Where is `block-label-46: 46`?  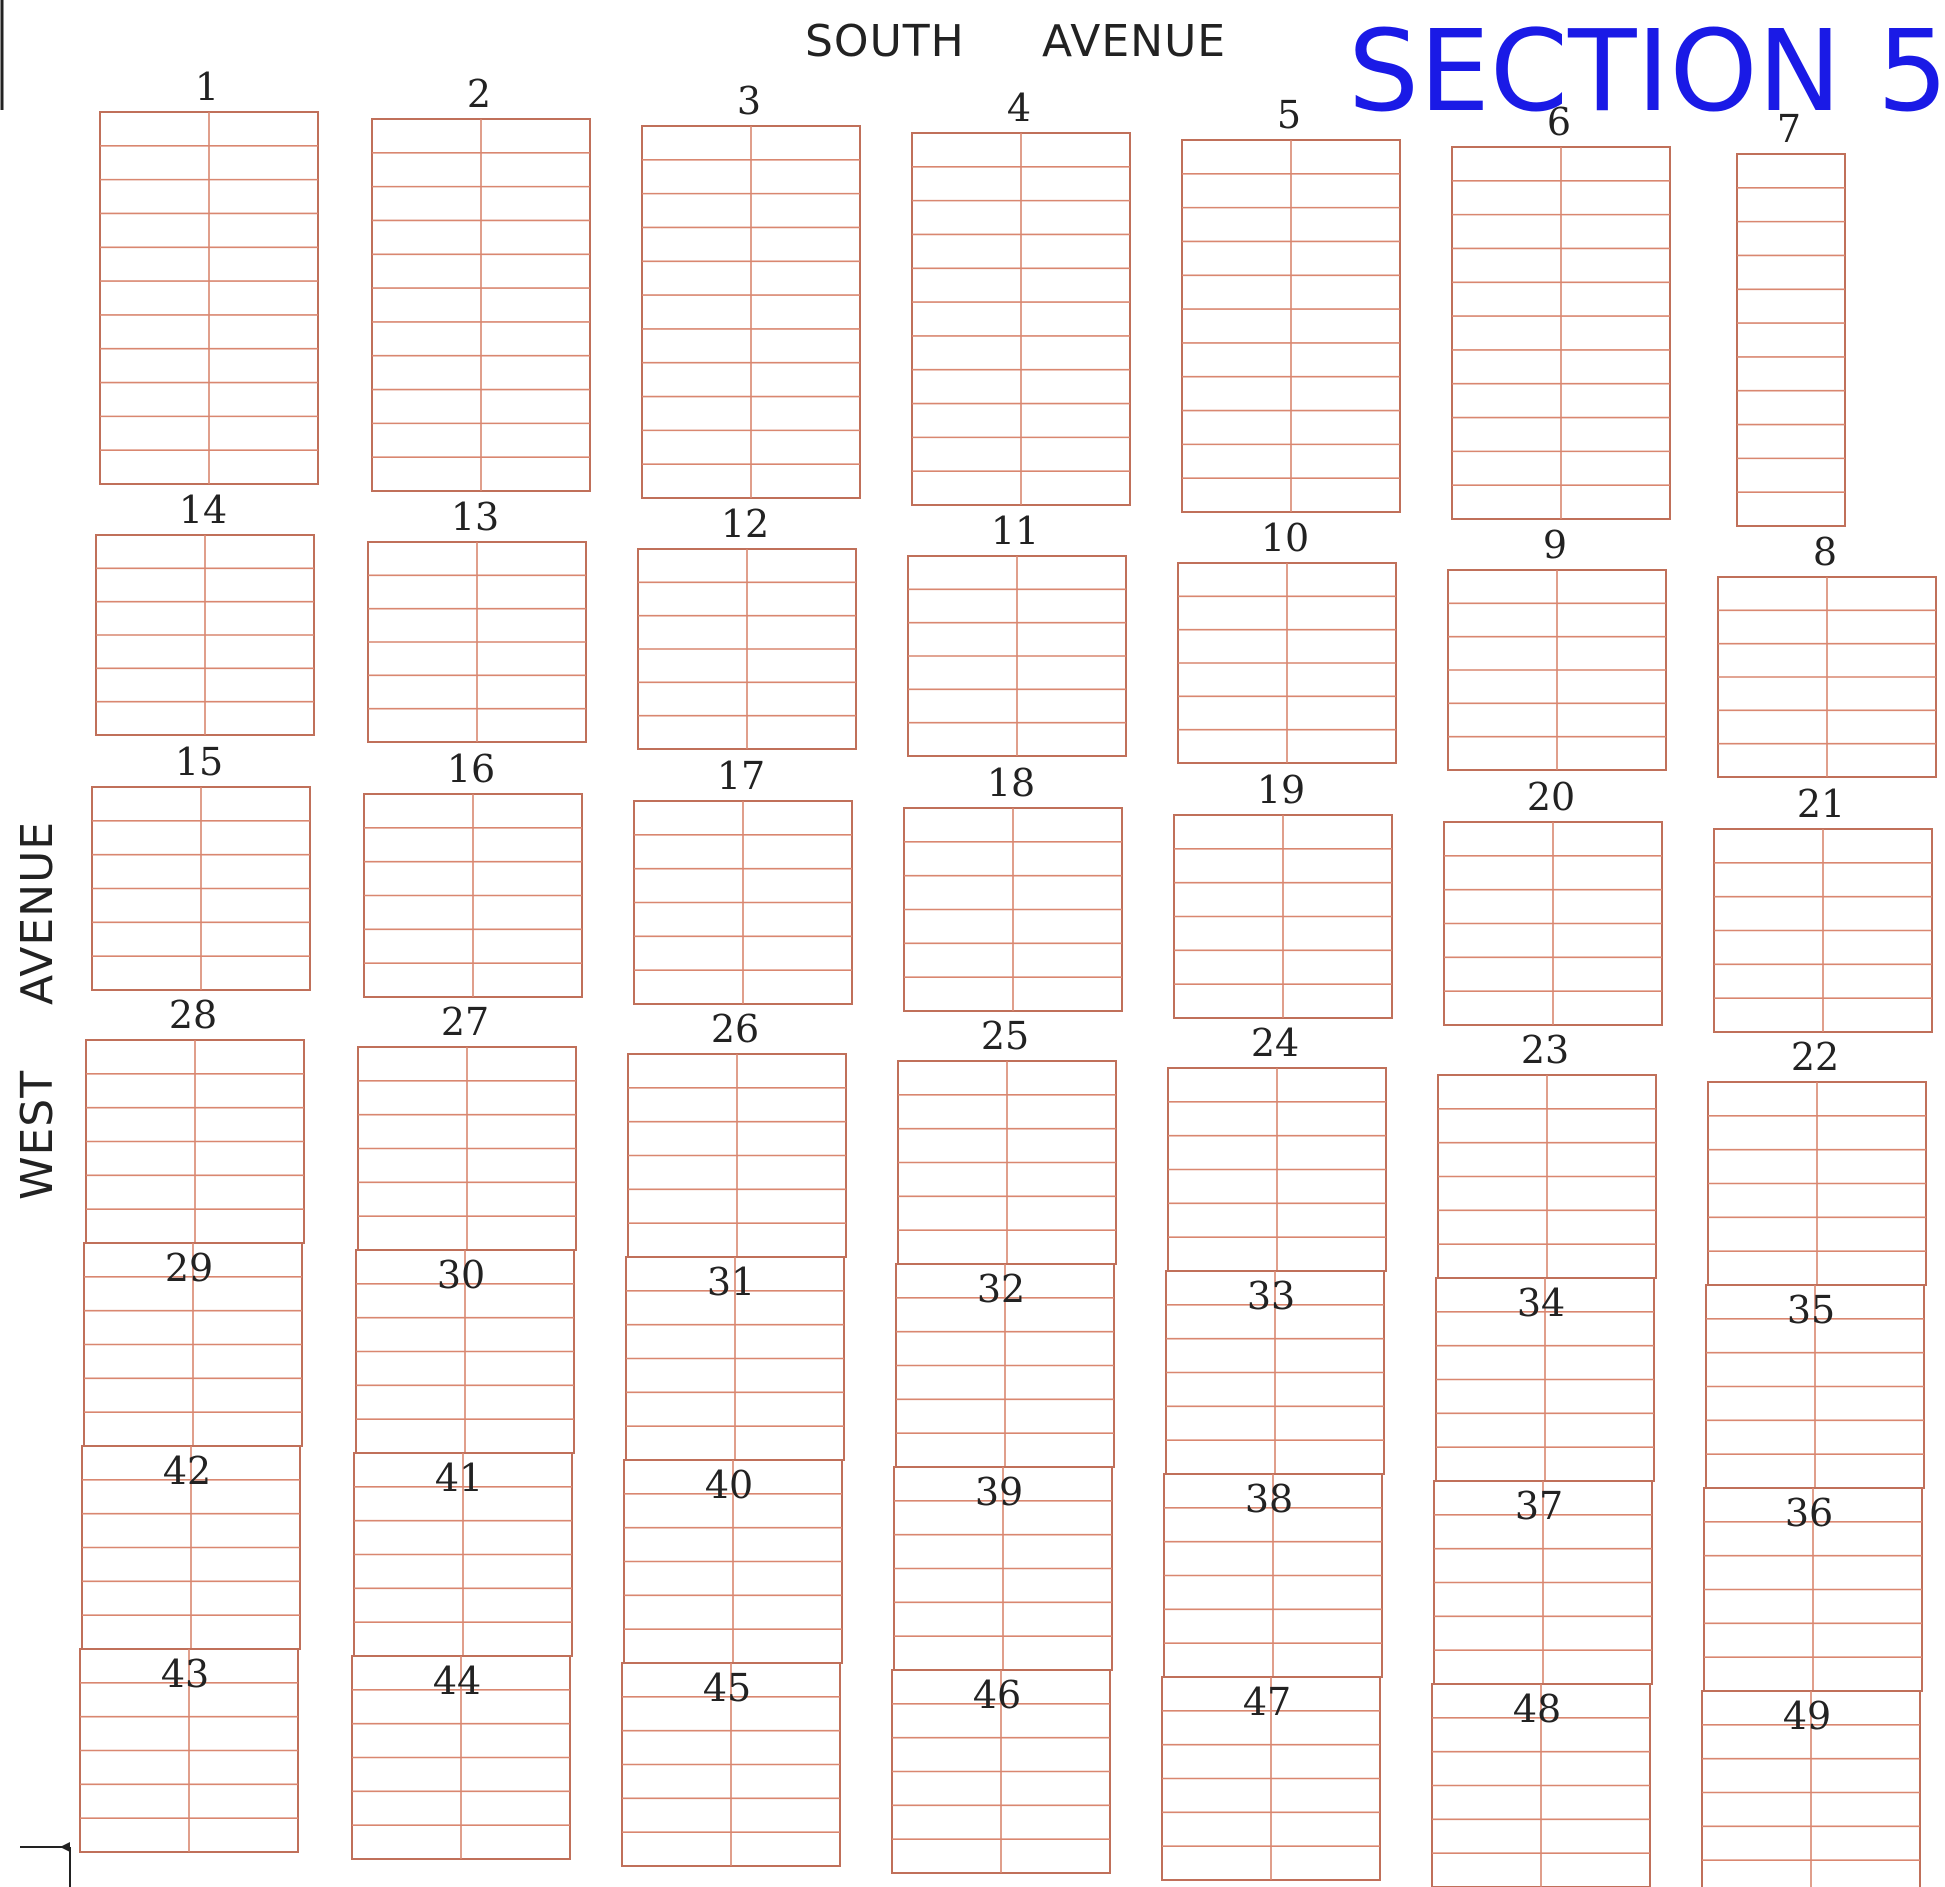 block-label-46: 46 is located at coordinates (997, 1695).